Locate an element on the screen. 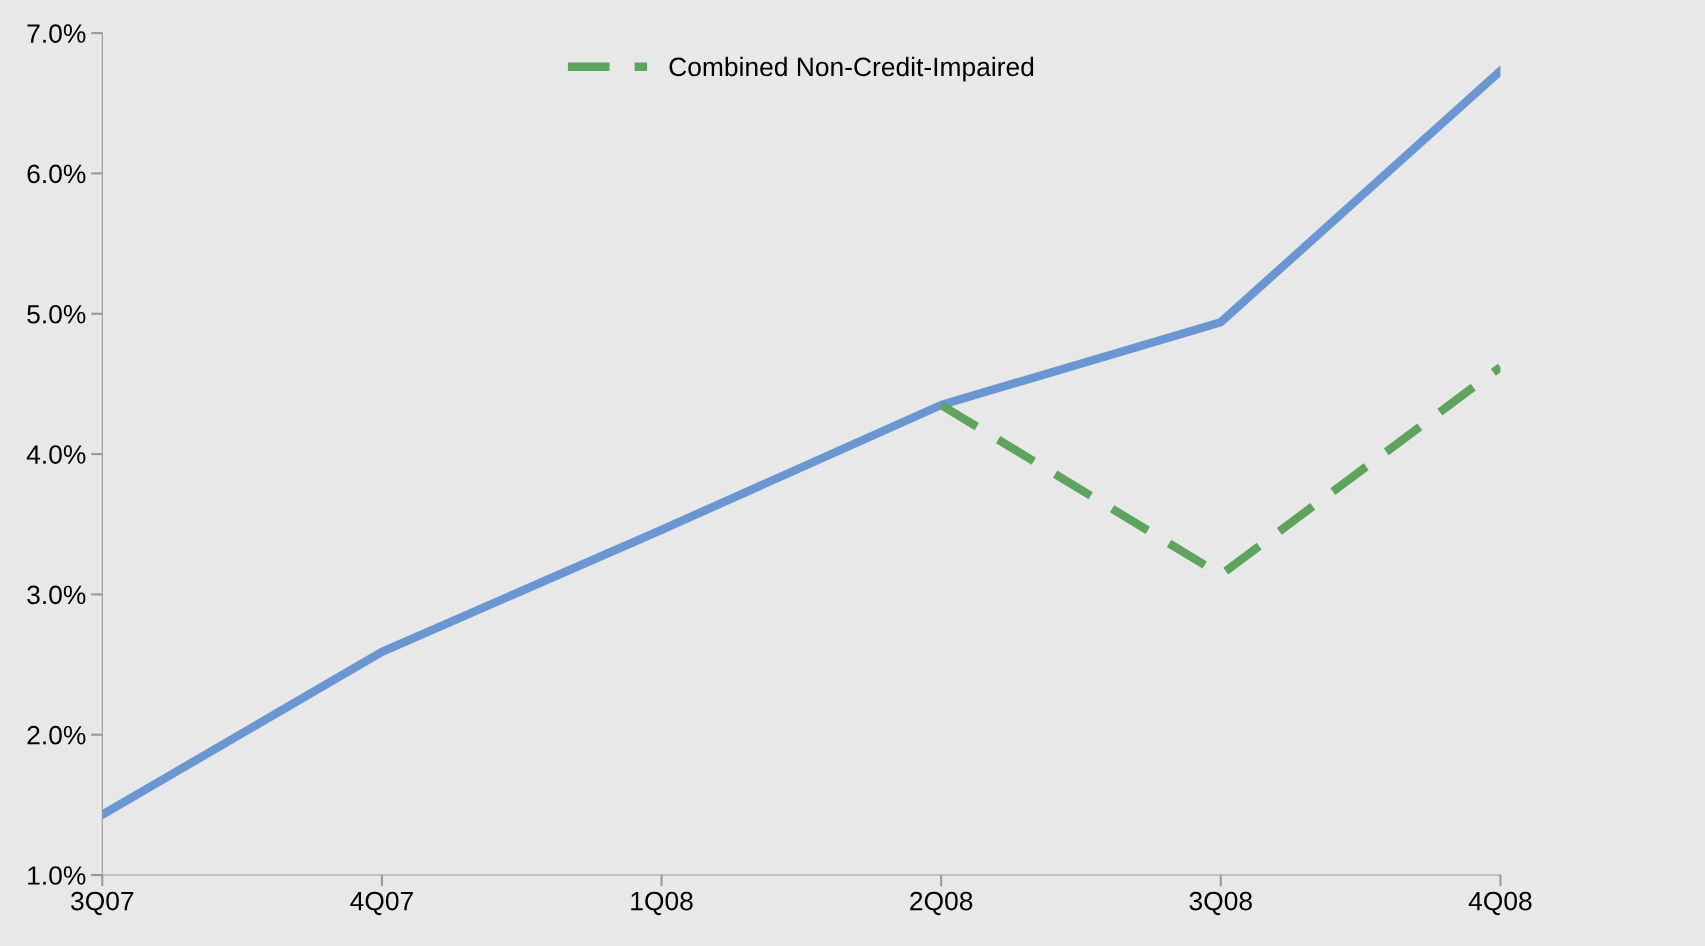  x-tick-label: 3Q07 is located at coordinates (102, 903).